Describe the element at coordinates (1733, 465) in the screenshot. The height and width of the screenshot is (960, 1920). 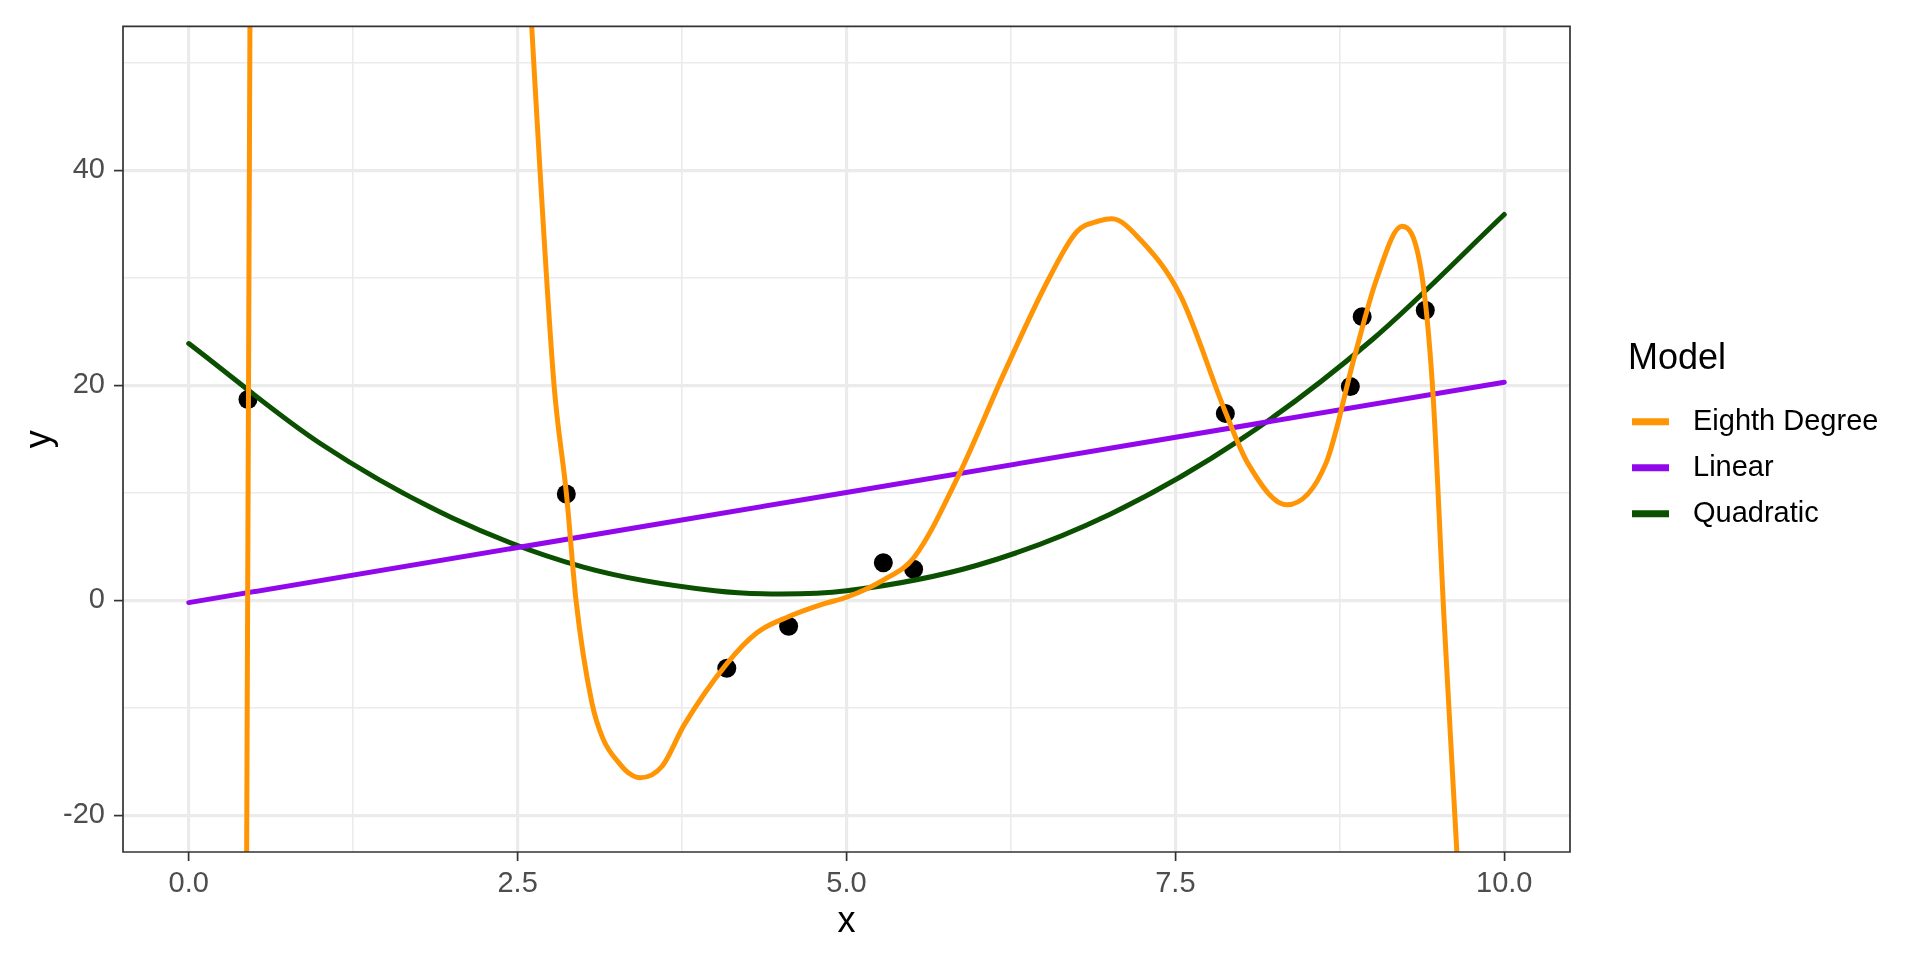
I see `legend-label: Linear` at that location.